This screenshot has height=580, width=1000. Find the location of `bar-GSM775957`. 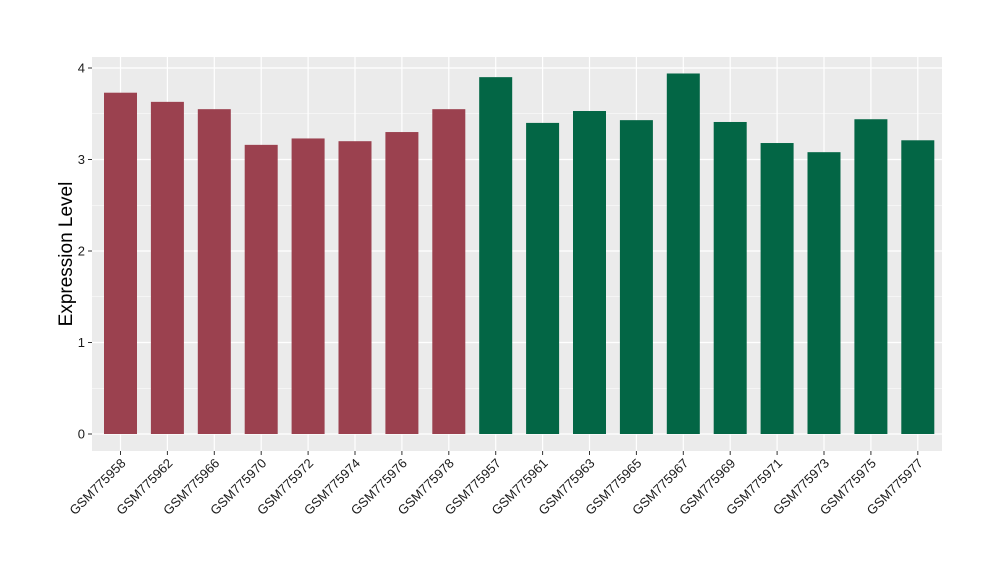

bar-GSM775957 is located at coordinates (496, 256).